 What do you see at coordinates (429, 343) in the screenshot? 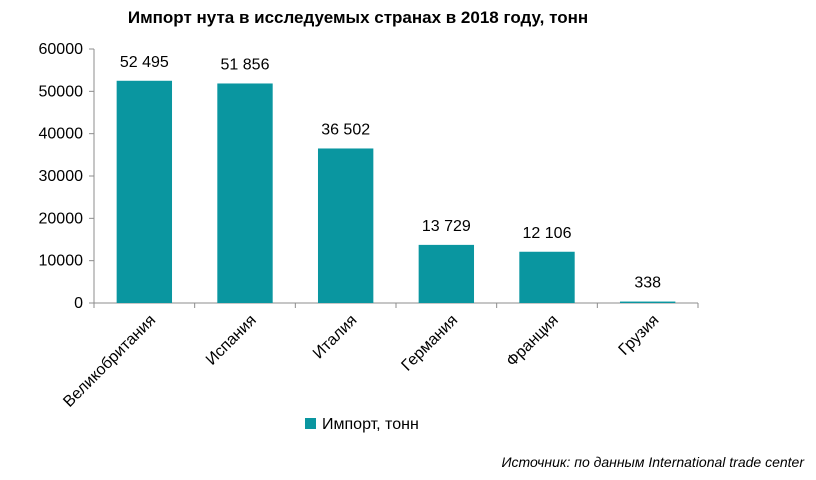
I see `category-label: Германия` at bounding box center [429, 343].